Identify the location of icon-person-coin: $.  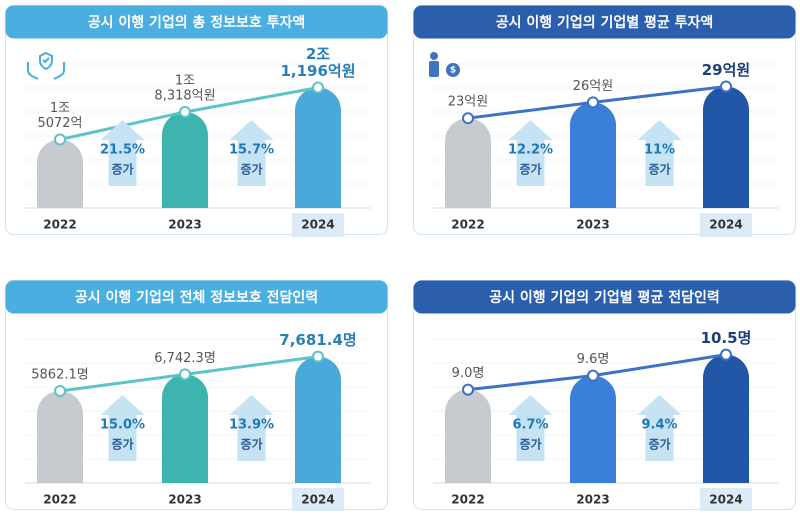
(444, 64).